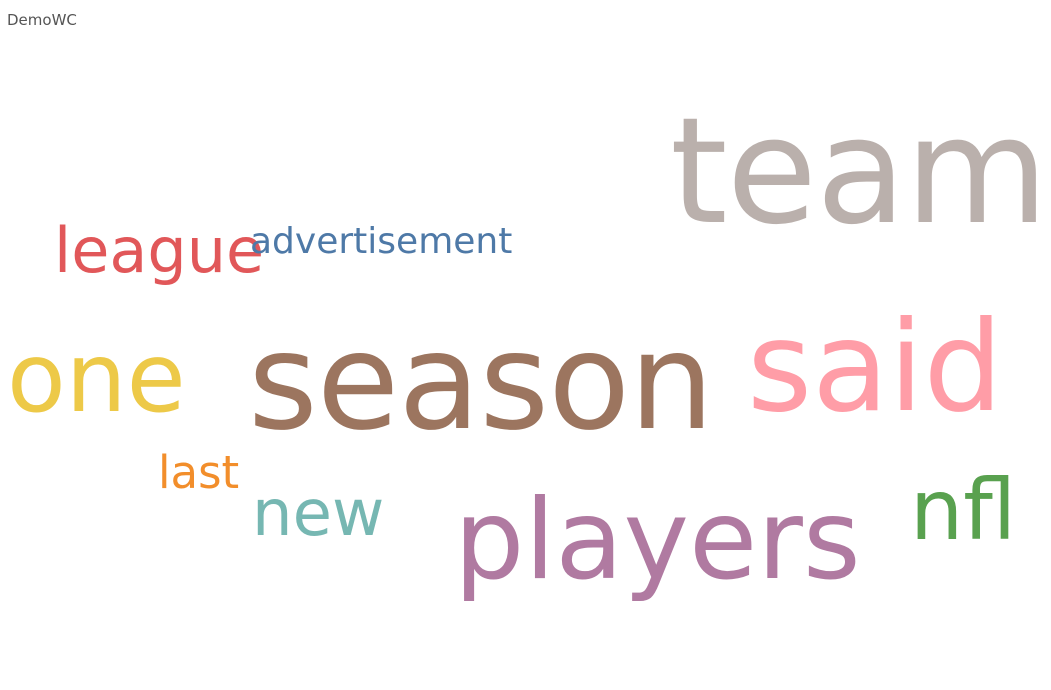  I want to click on word-said: said, so click(875, 367).